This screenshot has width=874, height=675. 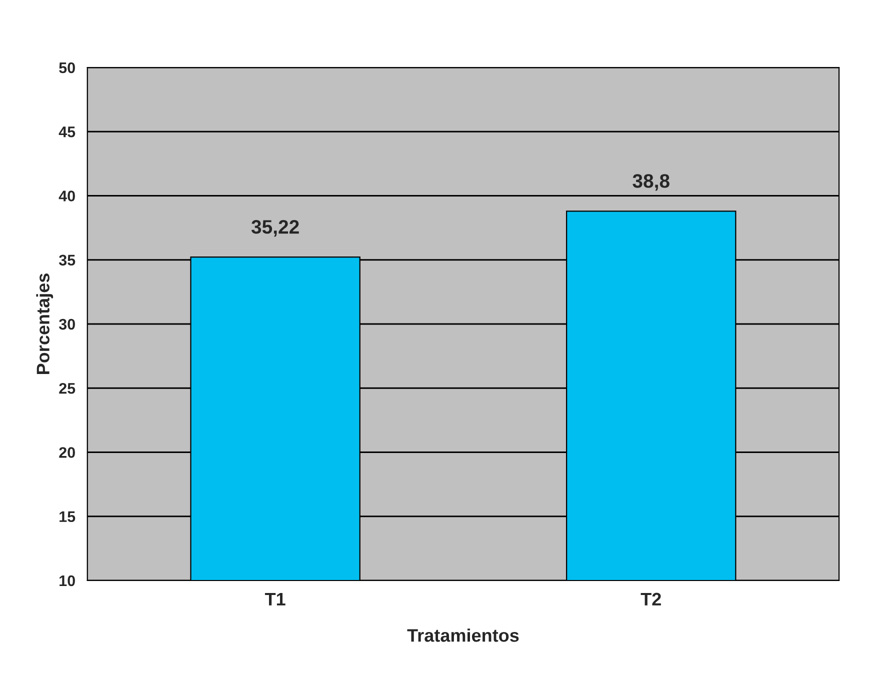 I want to click on y-tick-label: 40, so click(x=66, y=196).